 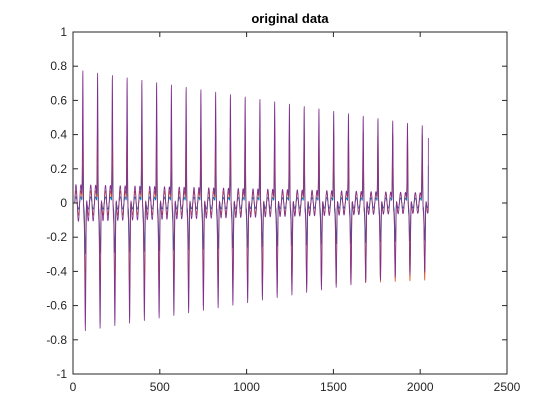 I want to click on y-tick-label: -0.2, so click(x=56, y=237).